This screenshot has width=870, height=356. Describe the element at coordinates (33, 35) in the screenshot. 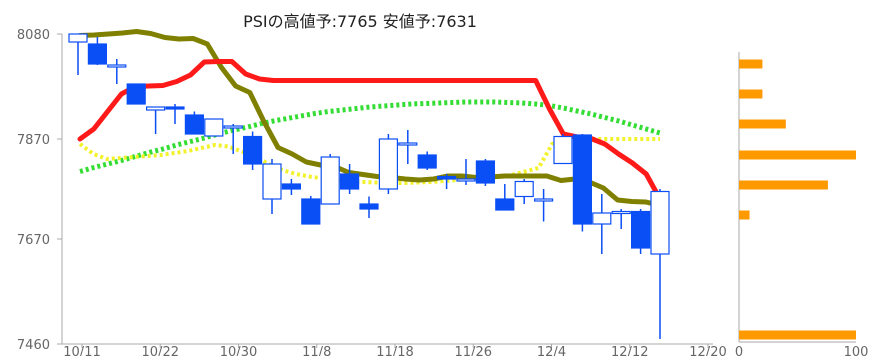

I see `y-tick-label: 8080` at that location.